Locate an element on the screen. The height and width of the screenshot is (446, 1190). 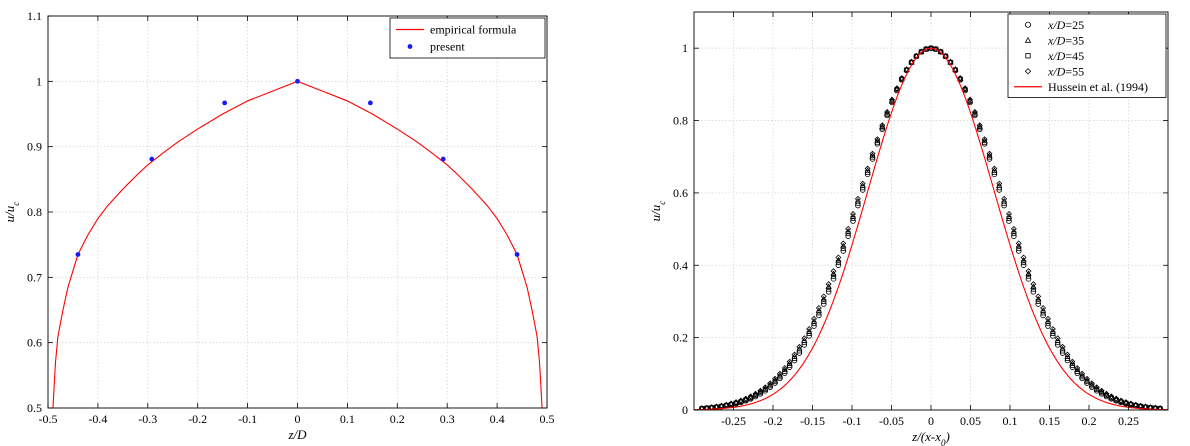
x-tick-label: 0 is located at coordinates (931, 421).